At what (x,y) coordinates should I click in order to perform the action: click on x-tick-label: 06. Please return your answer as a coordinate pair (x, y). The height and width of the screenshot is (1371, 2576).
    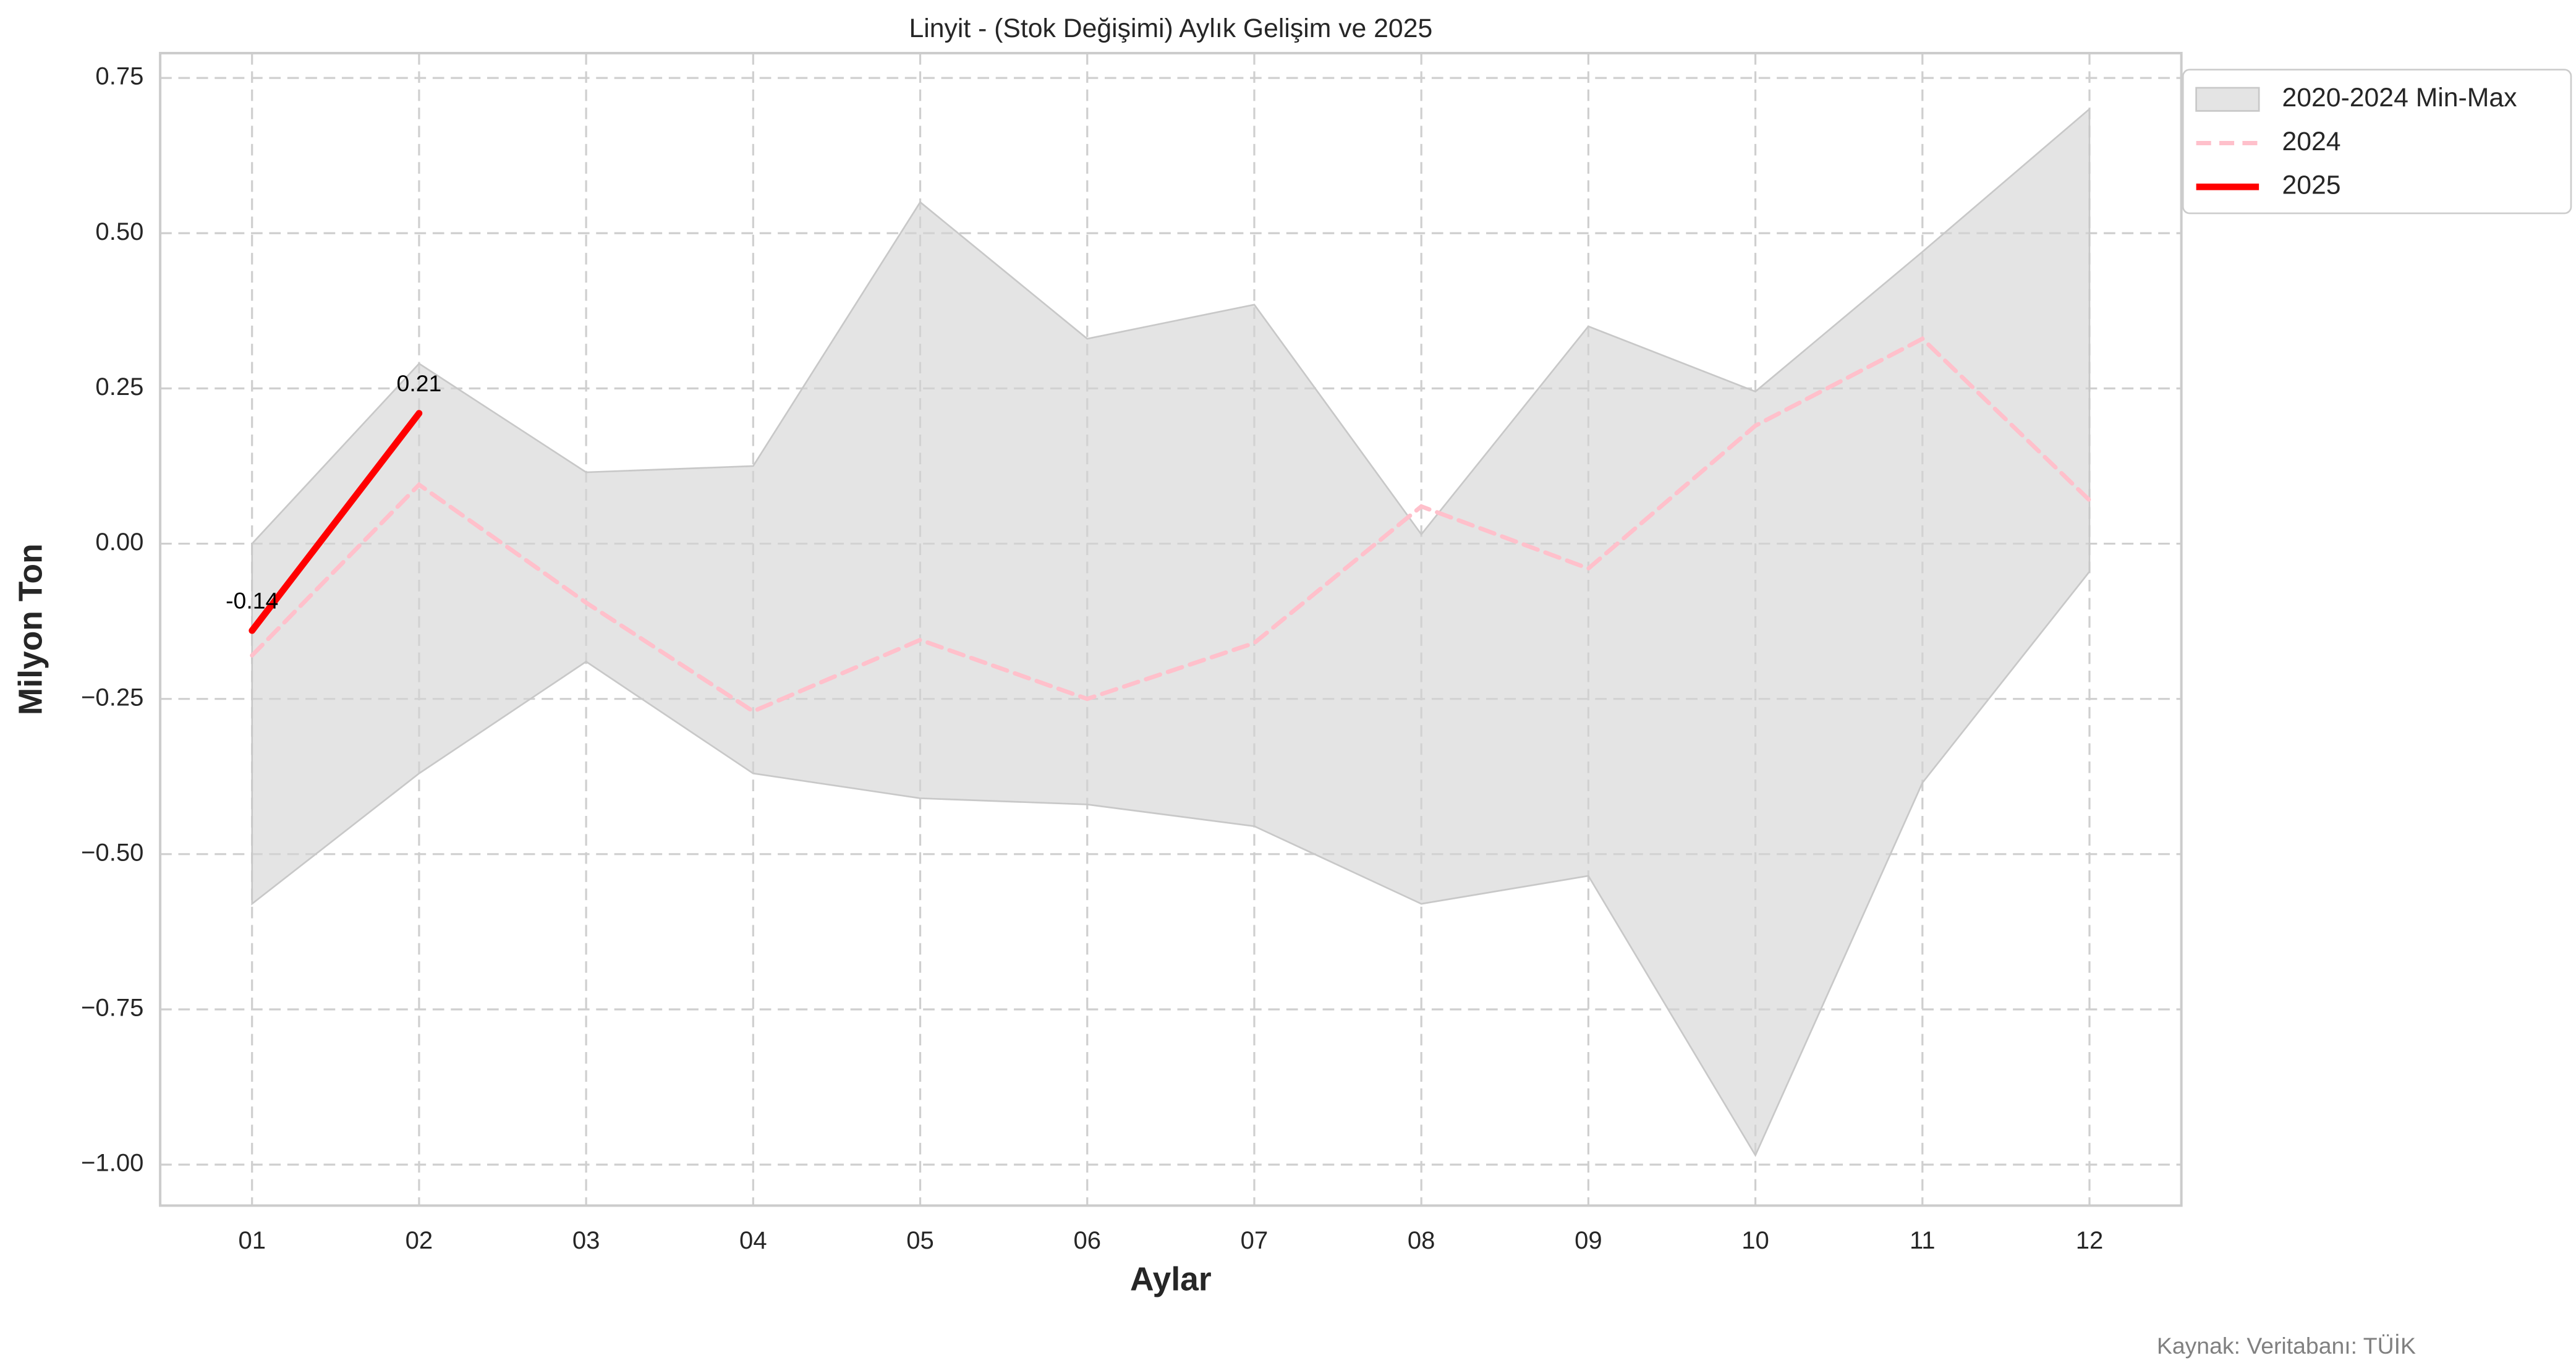
    Looking at the image, I should click on (1087, 1240).